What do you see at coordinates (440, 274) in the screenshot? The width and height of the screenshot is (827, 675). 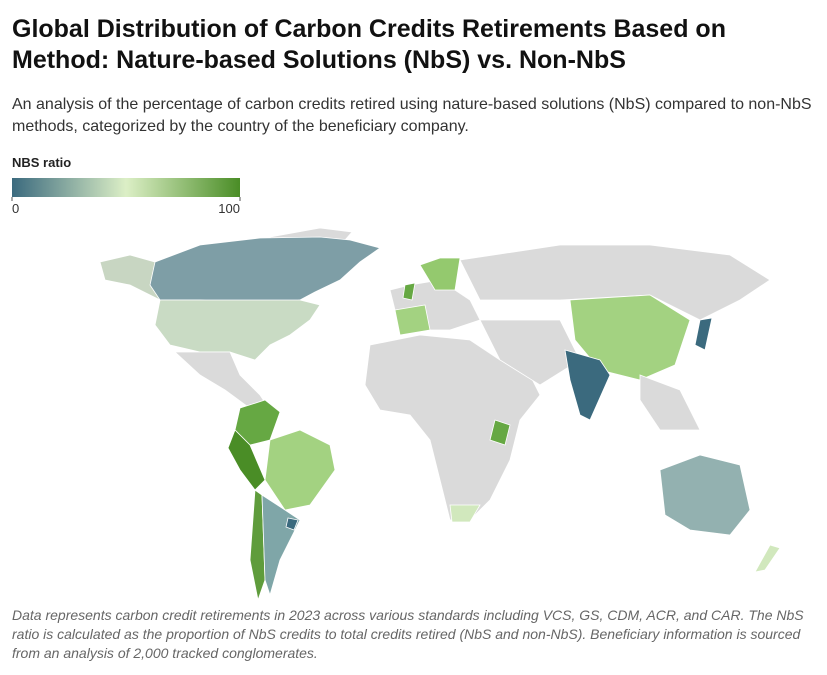 I see `scandinavia` at bounding box center [440, 274].